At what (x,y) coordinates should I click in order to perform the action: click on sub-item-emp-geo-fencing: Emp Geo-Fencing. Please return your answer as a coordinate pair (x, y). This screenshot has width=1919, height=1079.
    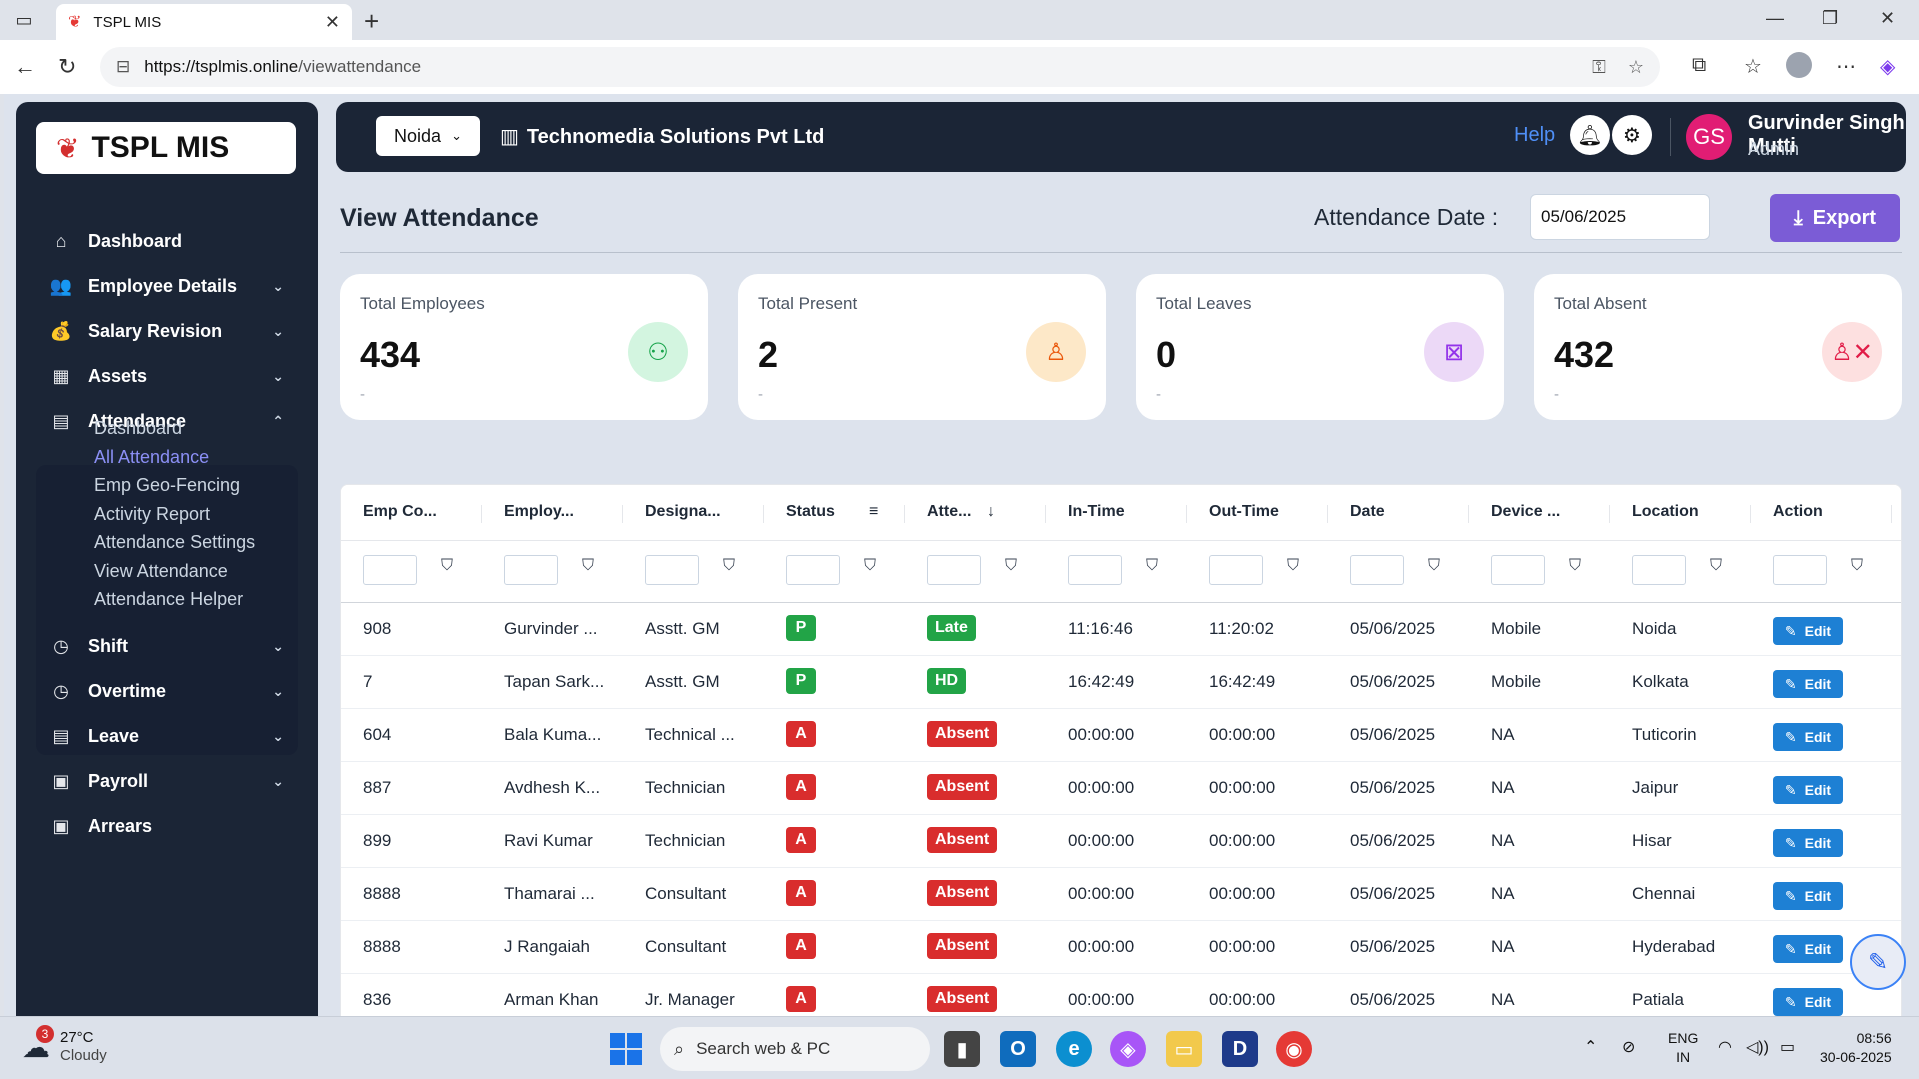
    Looking at the image, I should click on (167, 485).